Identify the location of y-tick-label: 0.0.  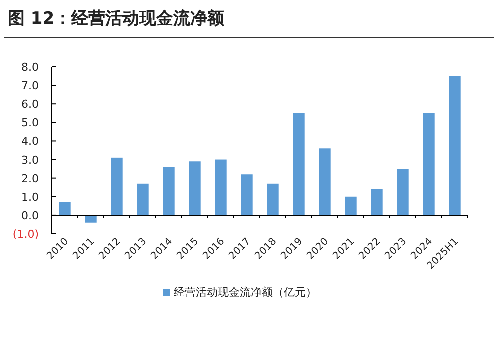
(30, 215).